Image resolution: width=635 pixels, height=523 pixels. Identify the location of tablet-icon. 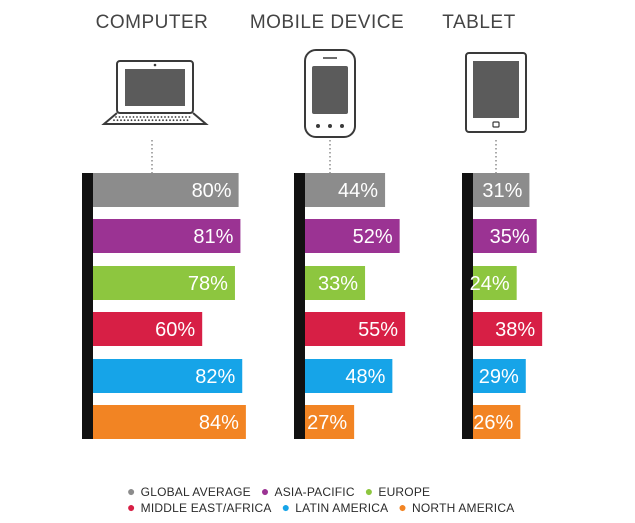
(496, 92).